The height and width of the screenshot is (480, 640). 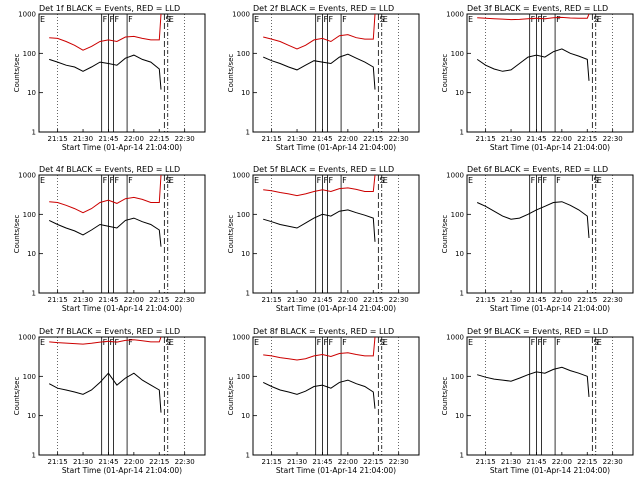 I want to click on panel-title: Det 1f BLACK = Events, RED = LLD, so click(x=109, y=8).